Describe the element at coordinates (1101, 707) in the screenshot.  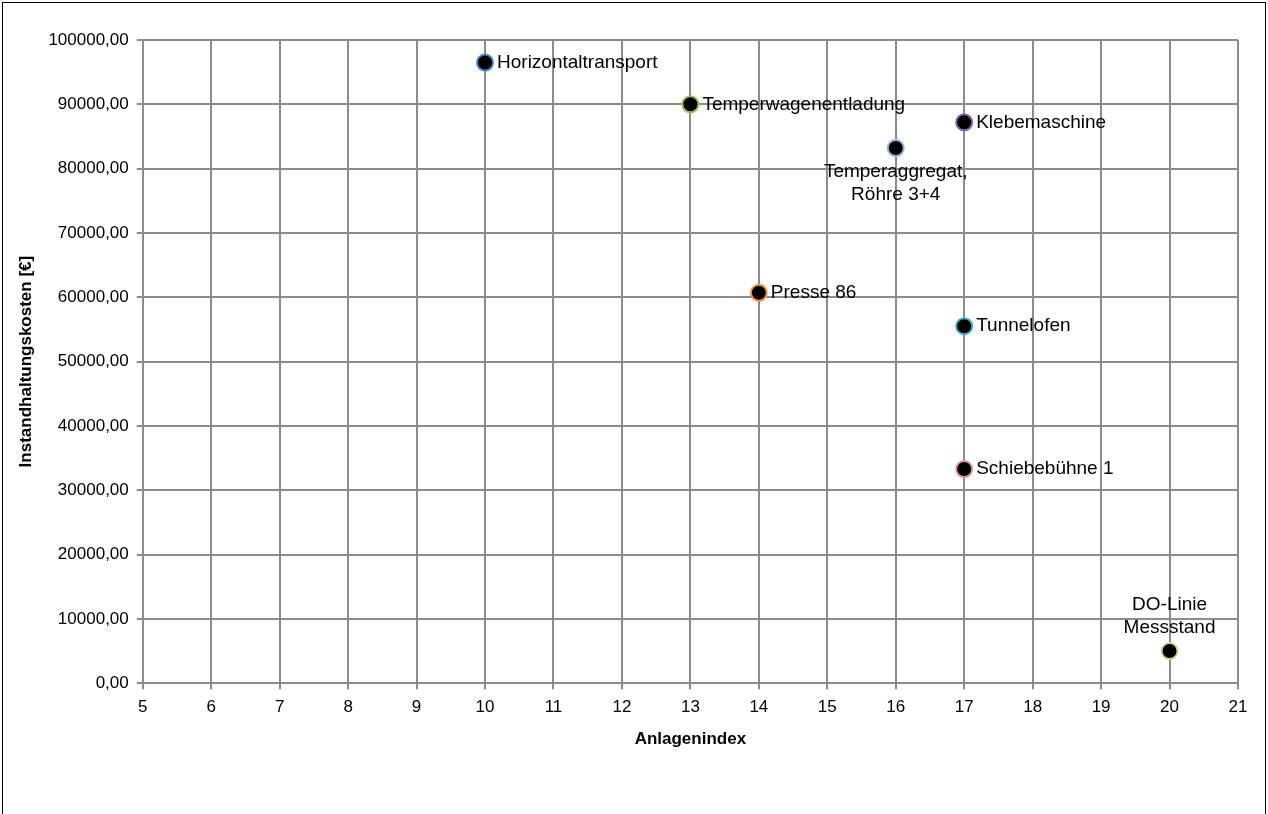
I see `x-tick-label: 19` at that location.